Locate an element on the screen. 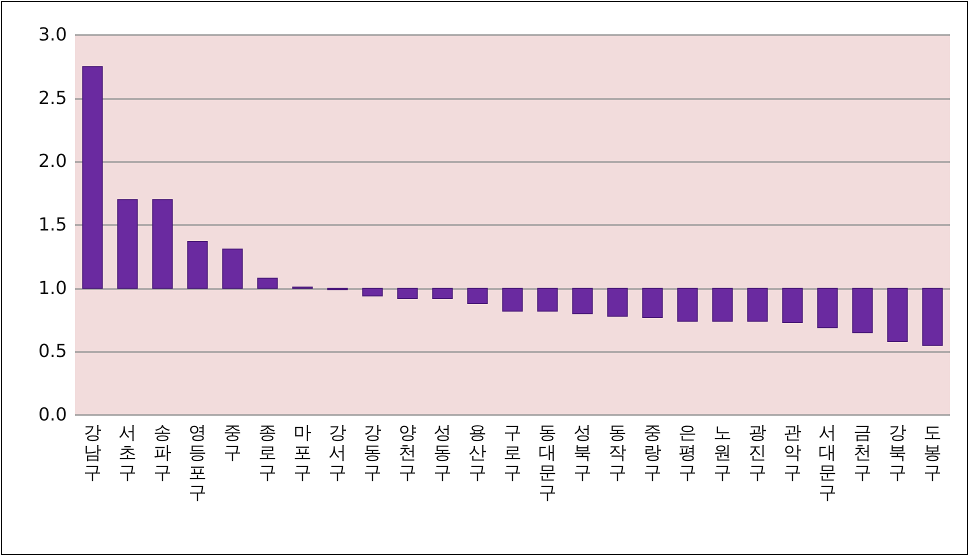  x-tick-label: 종로구 is located at coordinates (267, 453).